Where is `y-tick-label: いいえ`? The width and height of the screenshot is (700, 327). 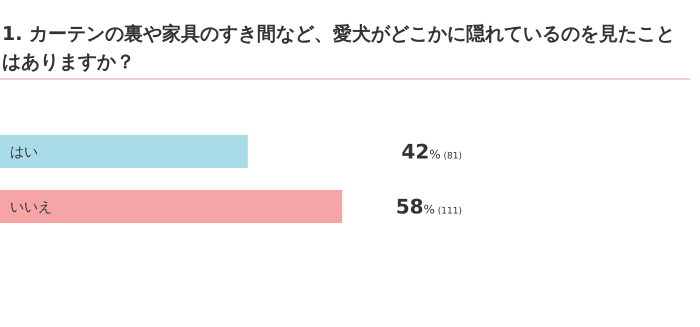
y-tick-label: いいえ is located at coordinates (31, 208).